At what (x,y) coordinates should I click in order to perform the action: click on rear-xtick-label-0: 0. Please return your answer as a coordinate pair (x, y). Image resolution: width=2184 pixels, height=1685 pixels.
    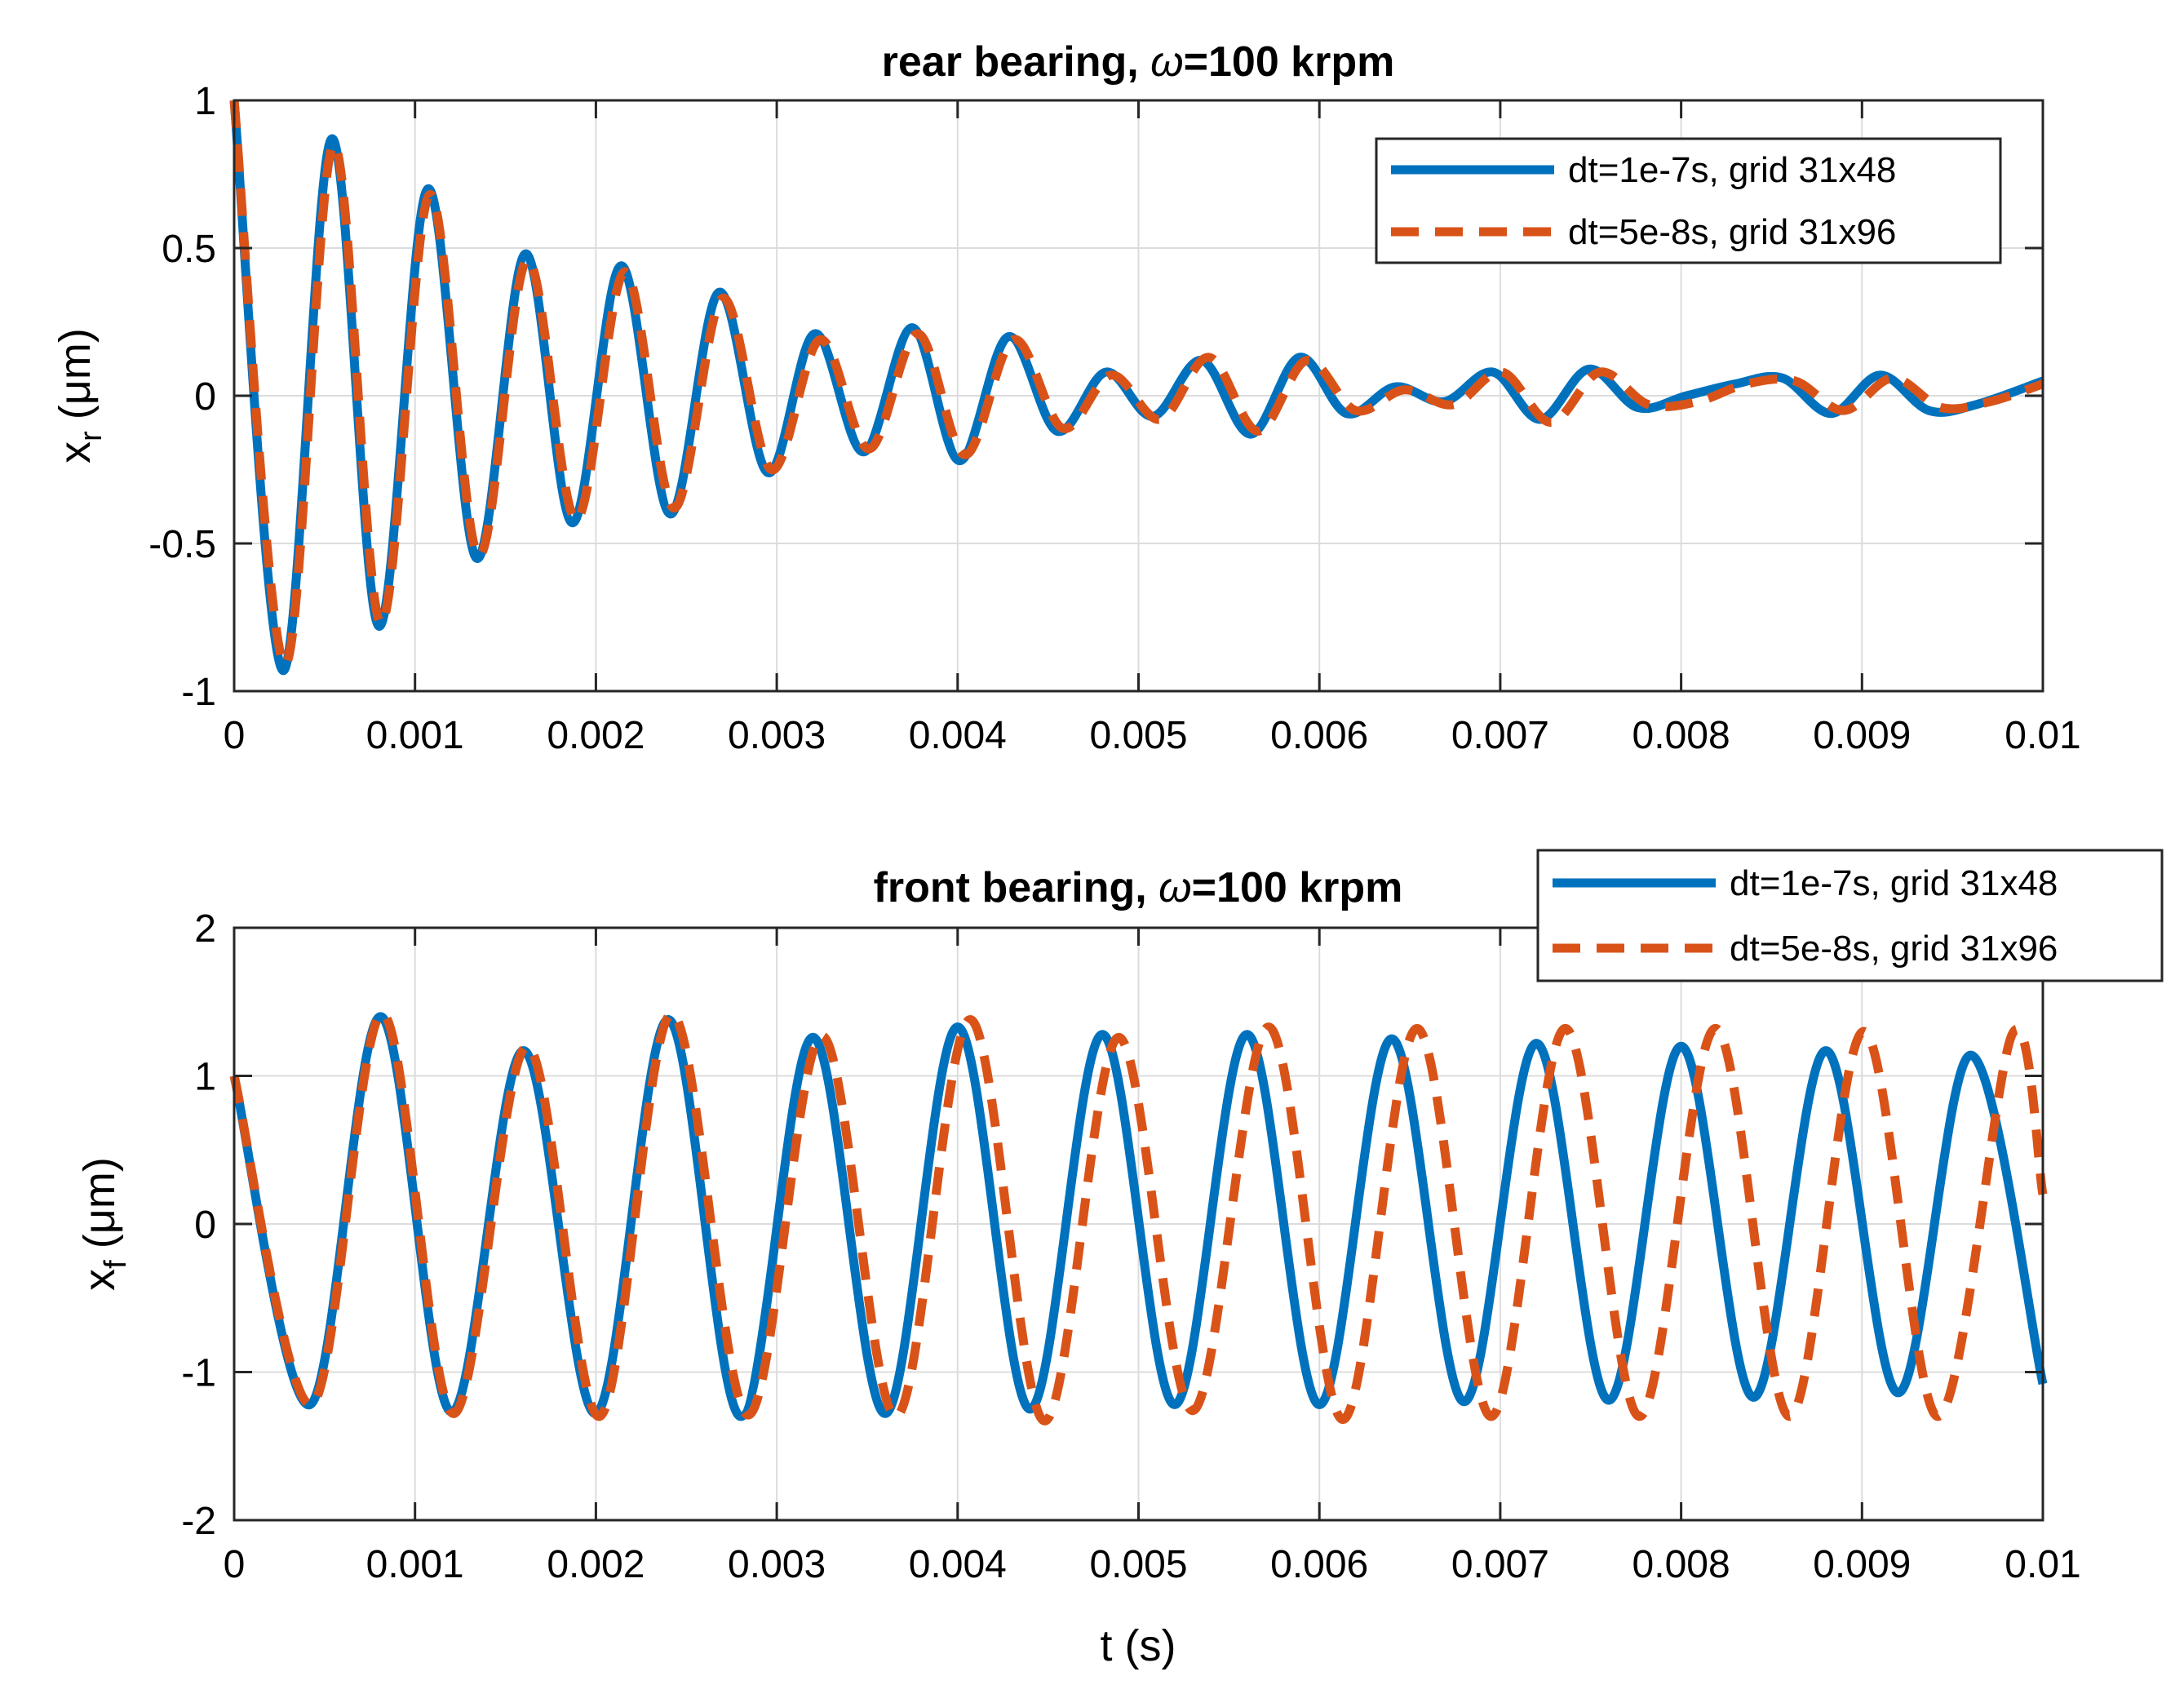
    Looking at the image, I should click on (235, 735).